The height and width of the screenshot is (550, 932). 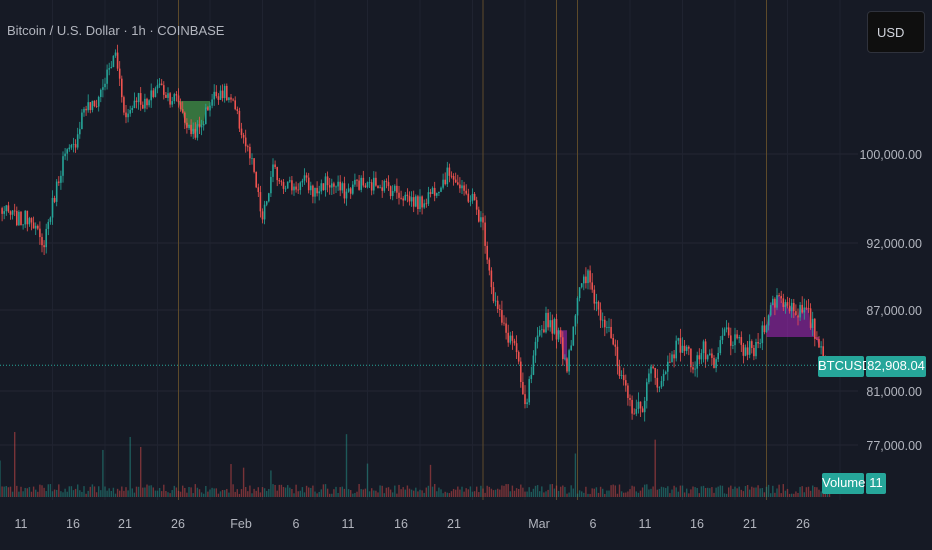 What do you see at coordinates (73, 524) in the screenshot?
I see `time-tick-label: 16` at bounding box center [73, 524].